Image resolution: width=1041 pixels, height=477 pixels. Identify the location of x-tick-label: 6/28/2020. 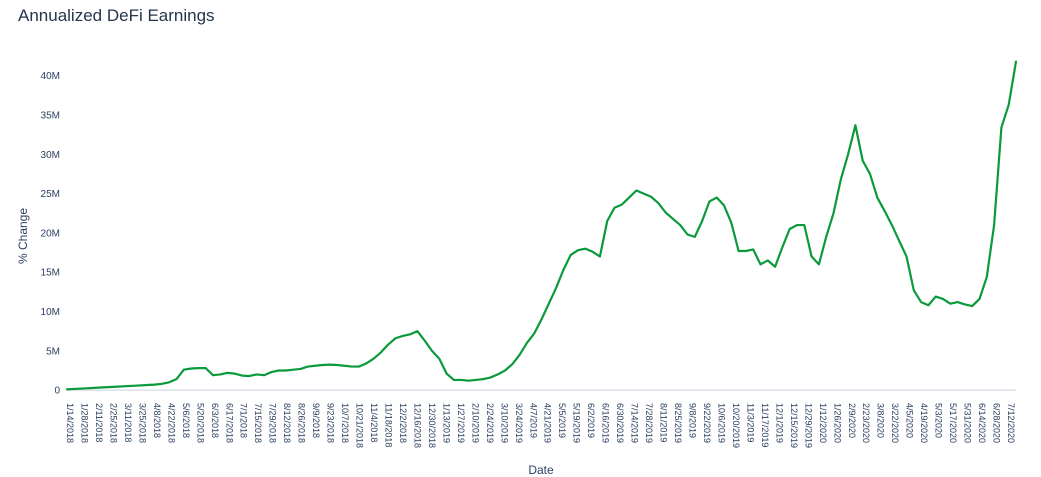
(997, 423).